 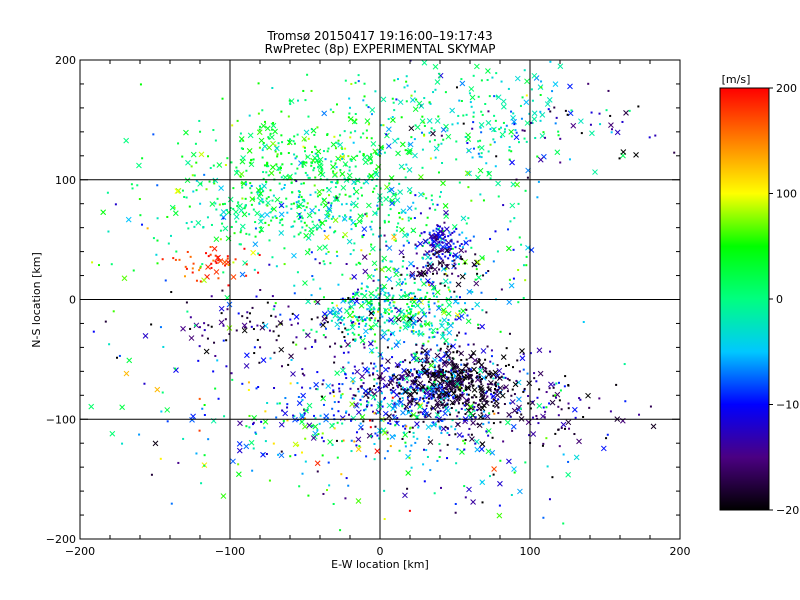 What do you see at coordinates (788, 405) in the screenshot?
I see `colorbar-tick-label: −100` at bounding box center [788, 405].